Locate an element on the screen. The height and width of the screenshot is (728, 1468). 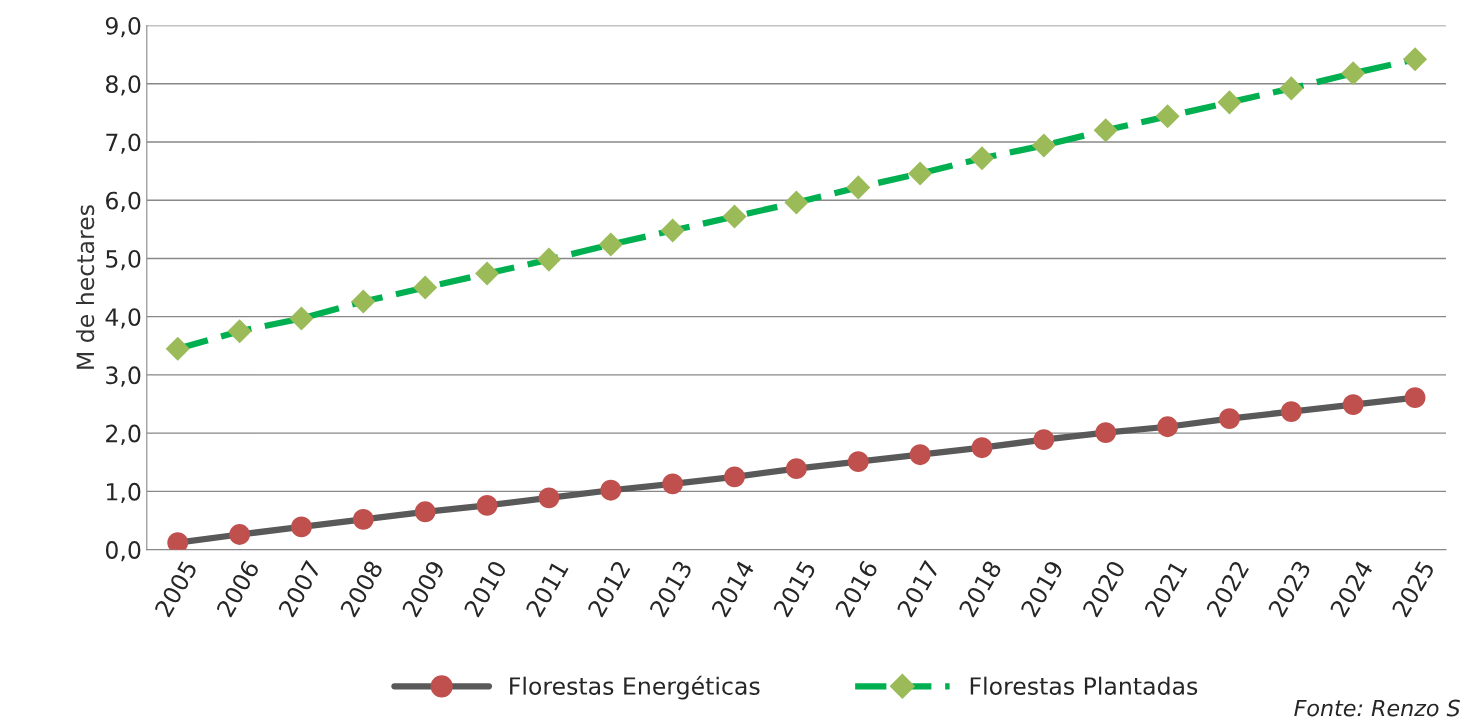
y-tick-label: 5,0 is located at coordinates (123, 260).